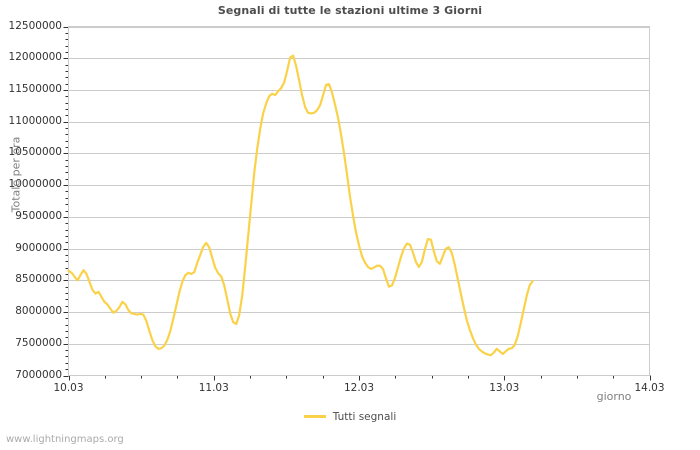 This screenshot has height=450, width=700. Describe the element at coordinates (35, 25) in the screenshot. I see `y-tick-label: 12500000` at that location.